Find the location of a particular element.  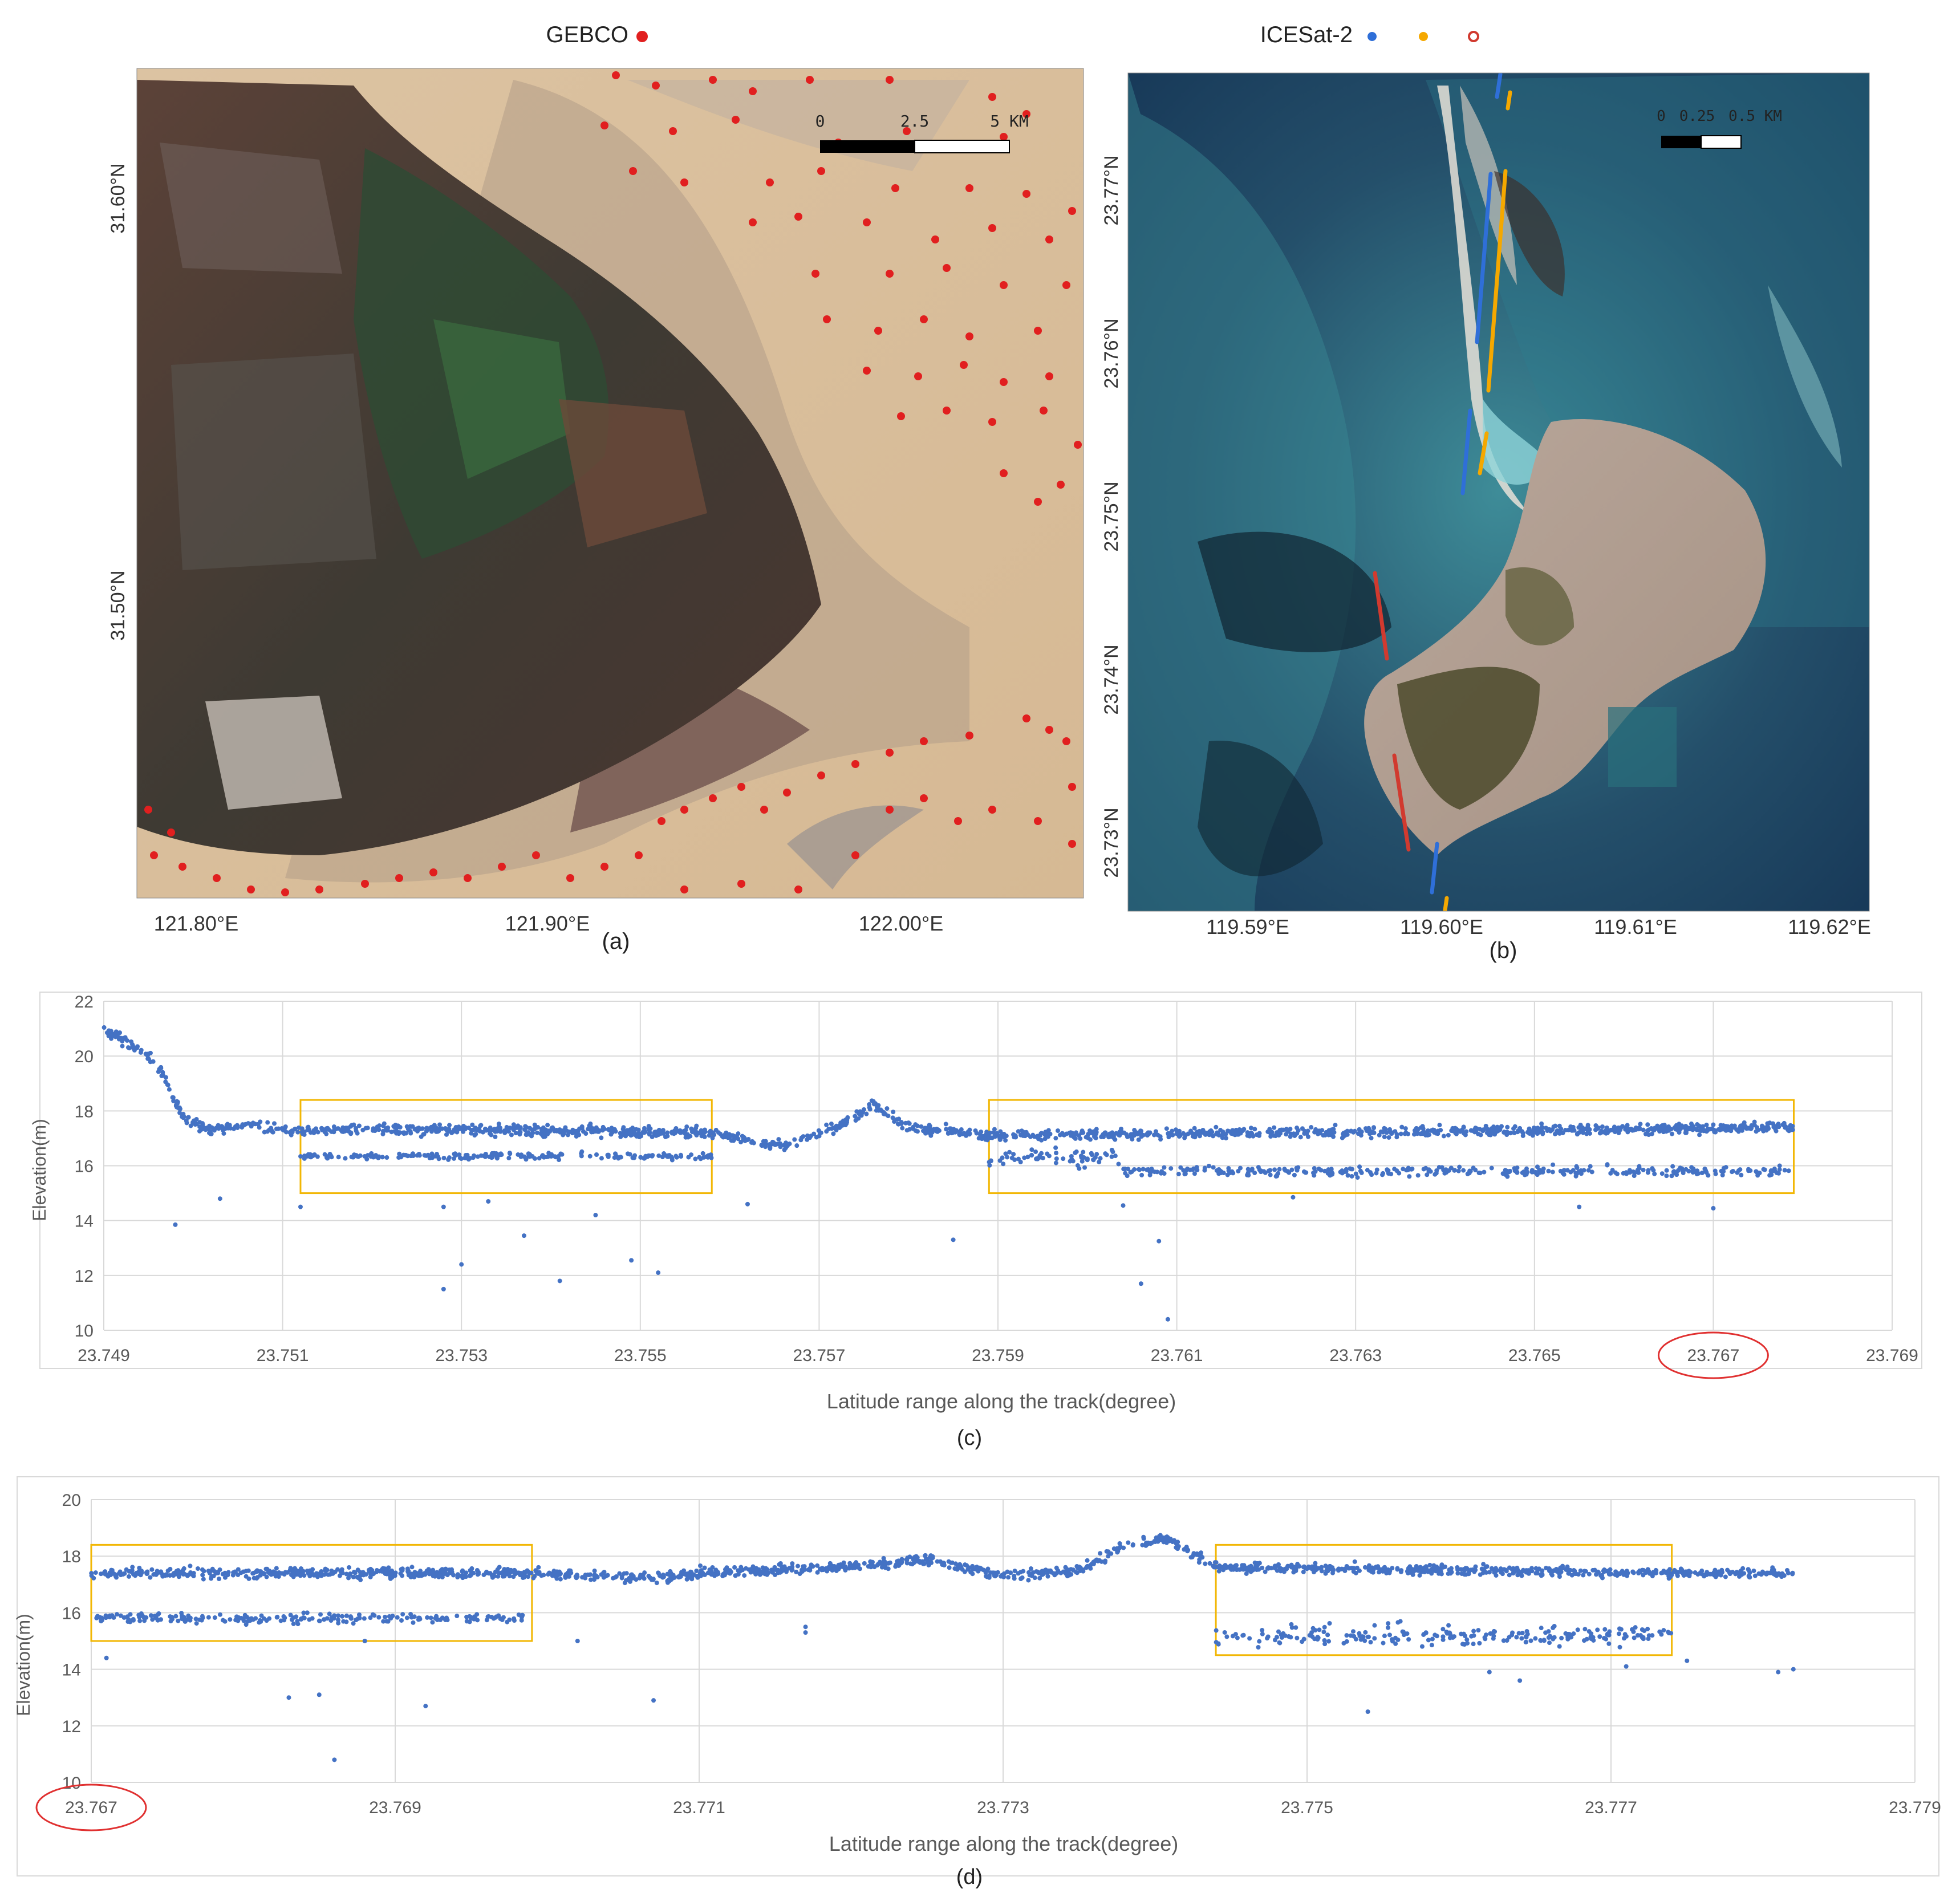

y-tick-label: 12 is located at coordinates (84, 1276).